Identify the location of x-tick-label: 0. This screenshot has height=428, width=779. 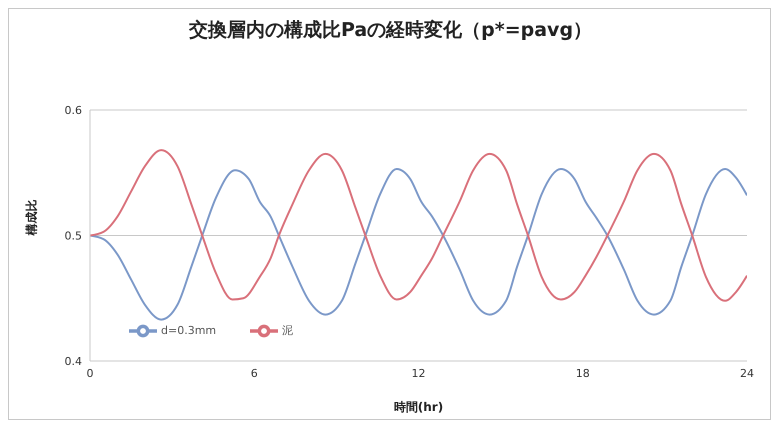
(90, 373).